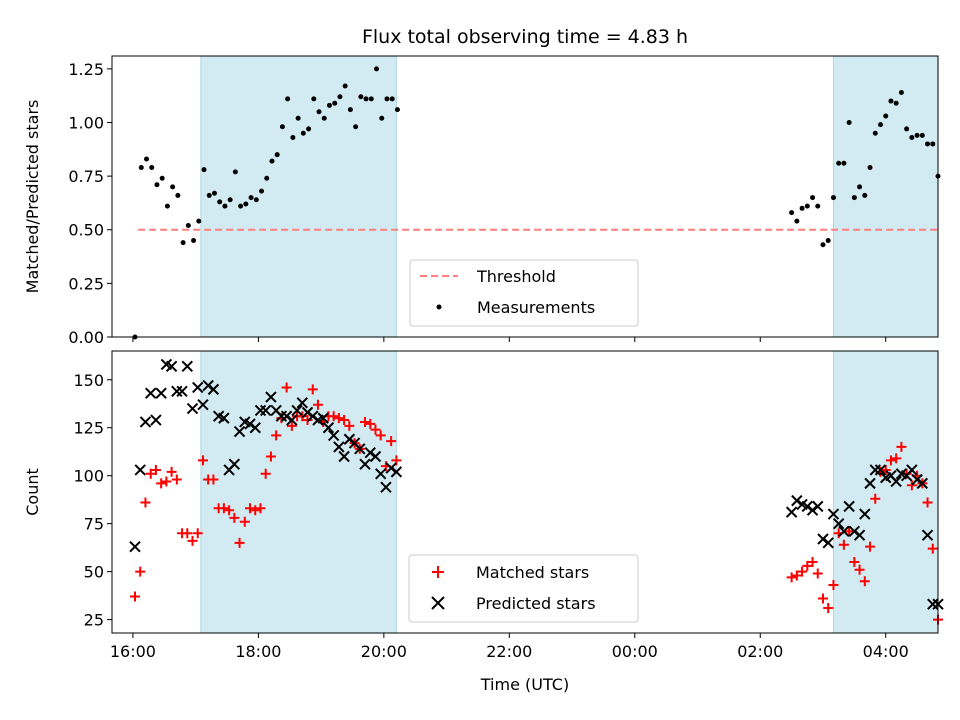 The image size is (960, 720). What do you see at coordinates (509, 339) in the screenshot?
I see `top-panel-x-ticks` at bounding box center [509, 339].